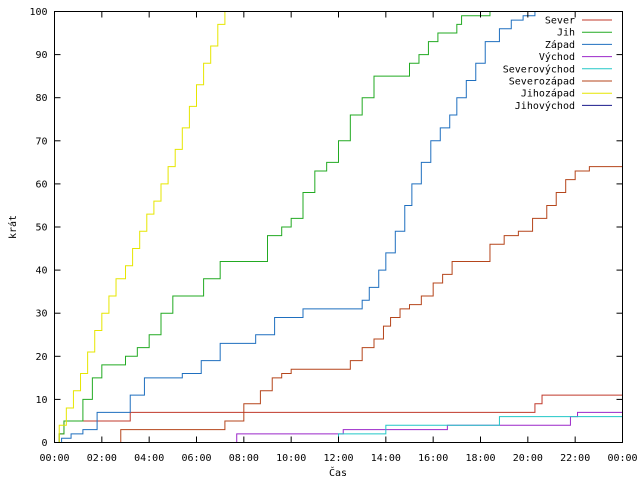  I want to click on legend-label: Severozápad, so click(542, 82).